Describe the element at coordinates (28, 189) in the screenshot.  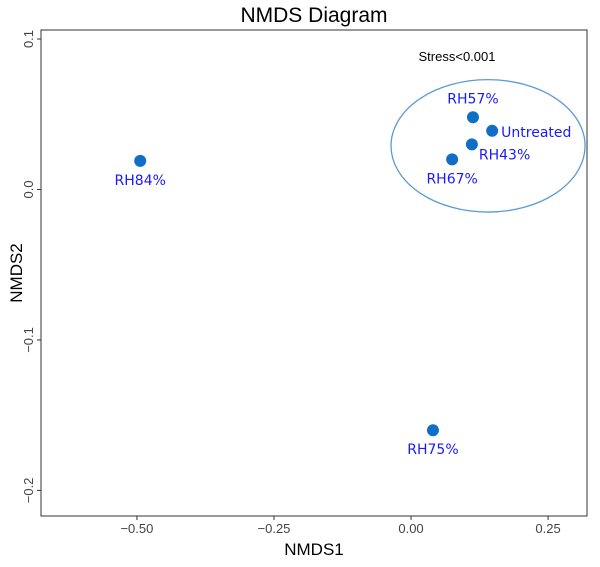
I see `y-tick-label: 0.0` at that location.